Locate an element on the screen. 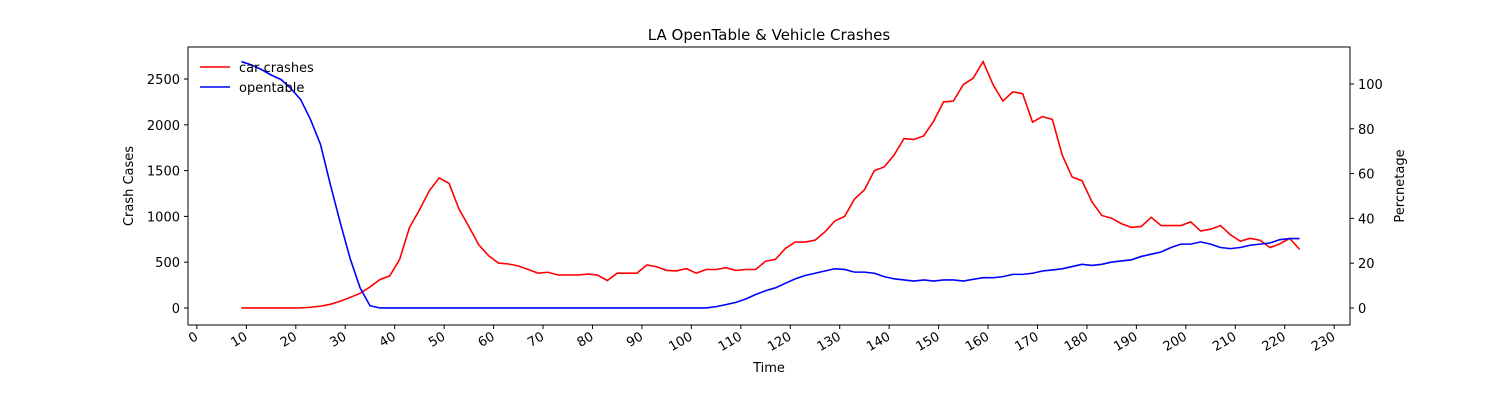 The width and height of the screenshot is (1500, 400). y2-tick-label: 20 is located at coordinates (1366, 264).